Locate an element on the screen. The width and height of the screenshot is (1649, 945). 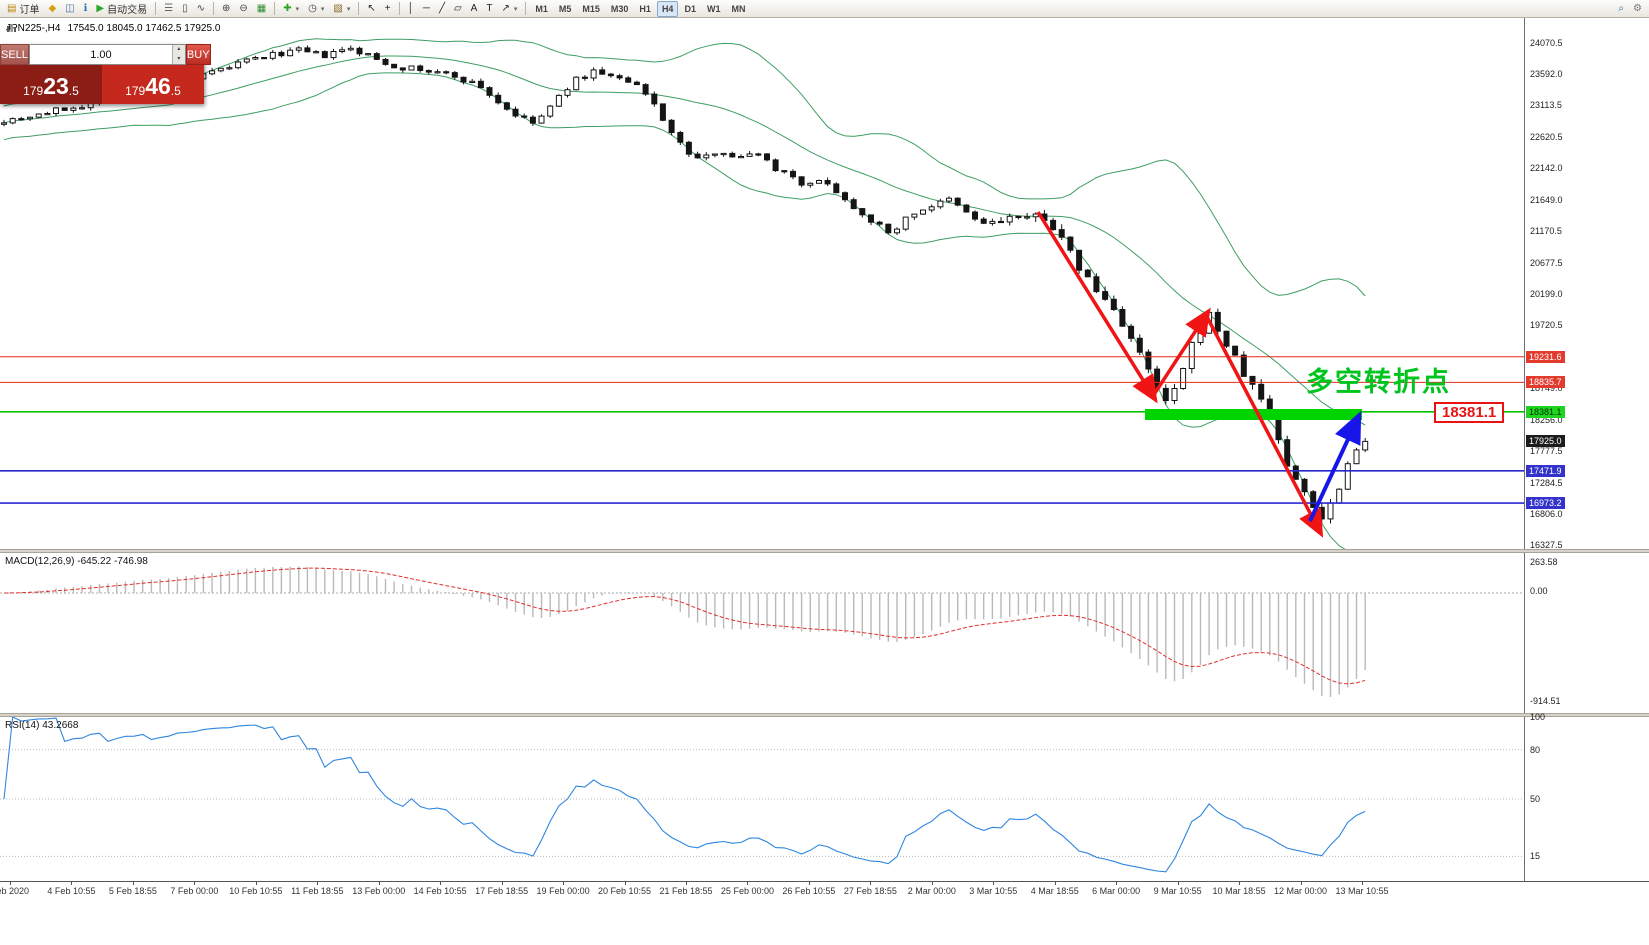
vertical-line-icon: │ is located at coordinates (410, 8).